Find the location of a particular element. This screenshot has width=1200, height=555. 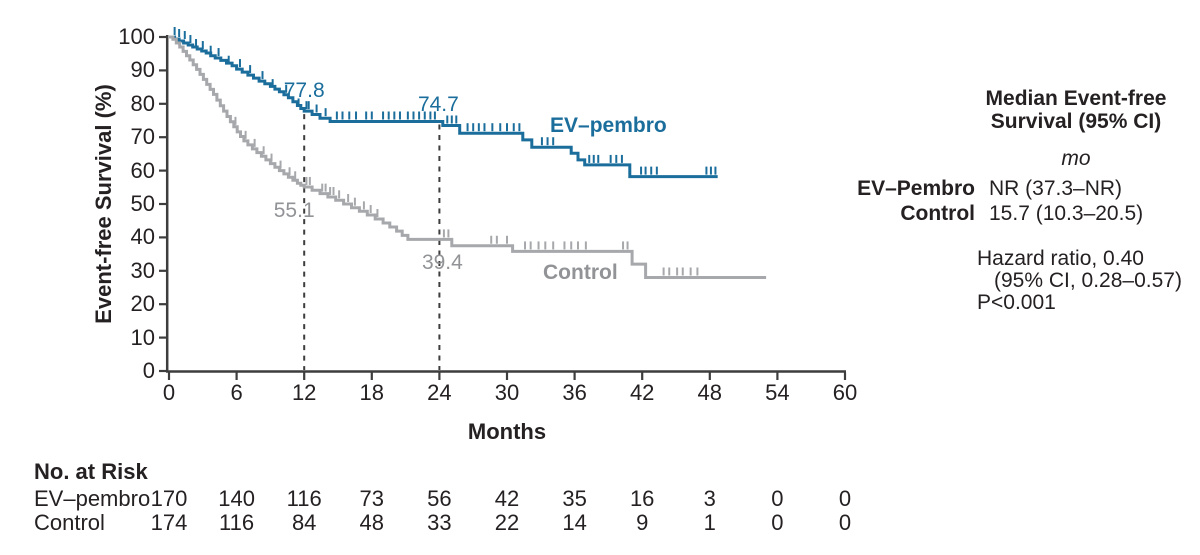

risk-value: 140 is located at coordinates (236, 498).